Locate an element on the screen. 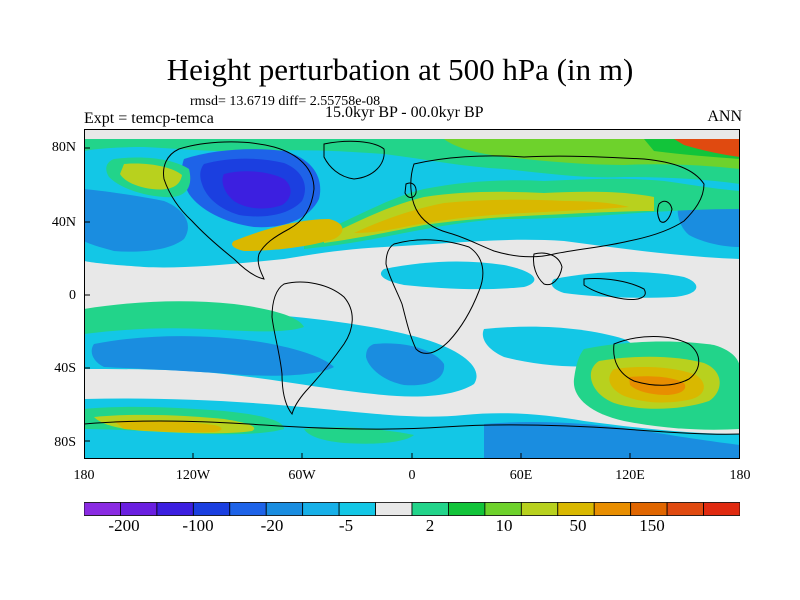  lon-tick-120w: 120W is located at coordinates (193, 475).